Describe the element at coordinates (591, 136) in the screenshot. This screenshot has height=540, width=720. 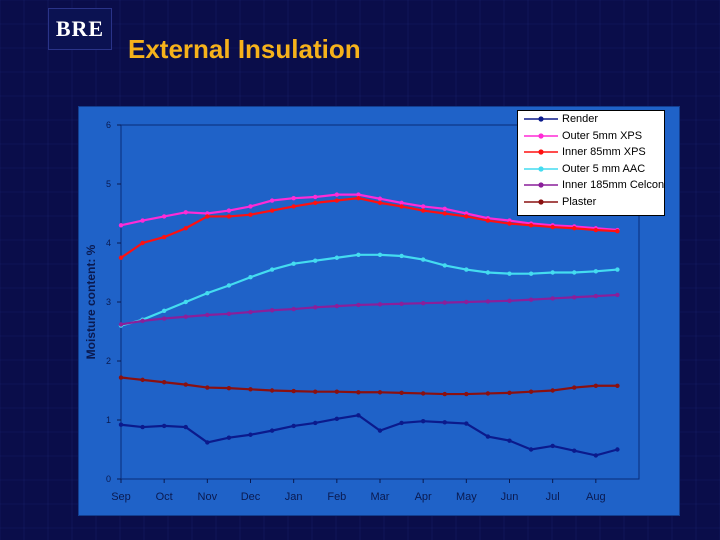
I see `legend-item: Outer 5mm XPS` at that location.